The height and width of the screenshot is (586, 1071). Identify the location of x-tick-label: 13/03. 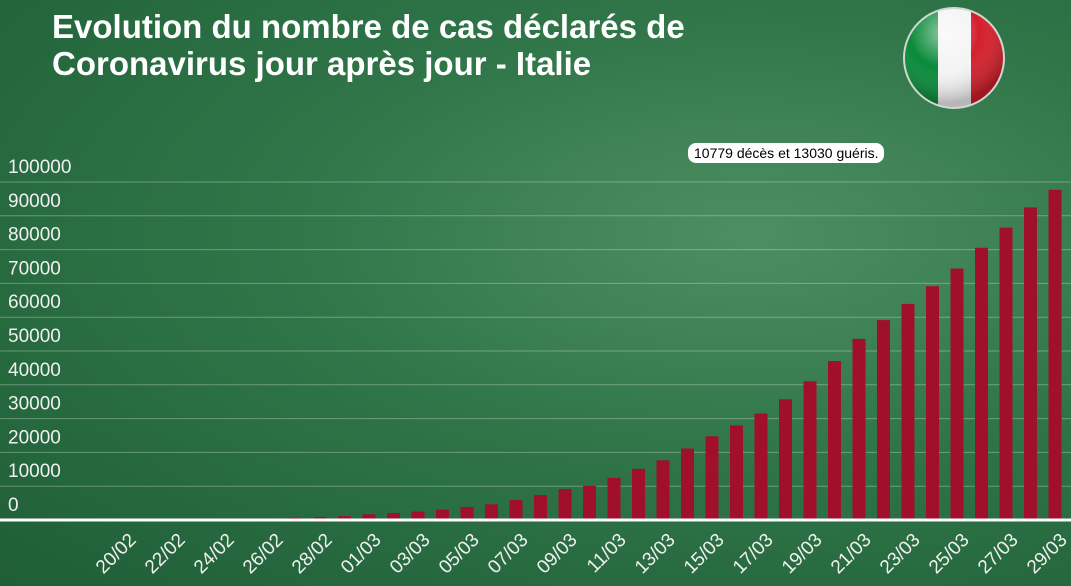
(655, 554).